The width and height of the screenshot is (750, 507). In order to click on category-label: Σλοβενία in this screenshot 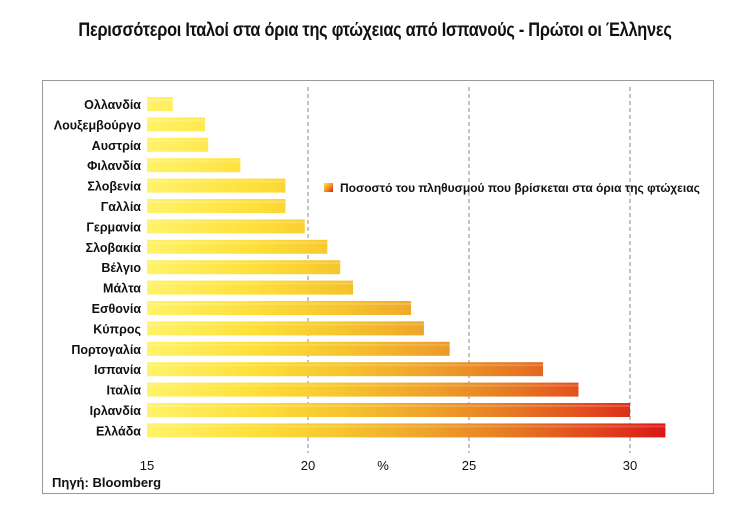, I will do `click(114, 187)`.